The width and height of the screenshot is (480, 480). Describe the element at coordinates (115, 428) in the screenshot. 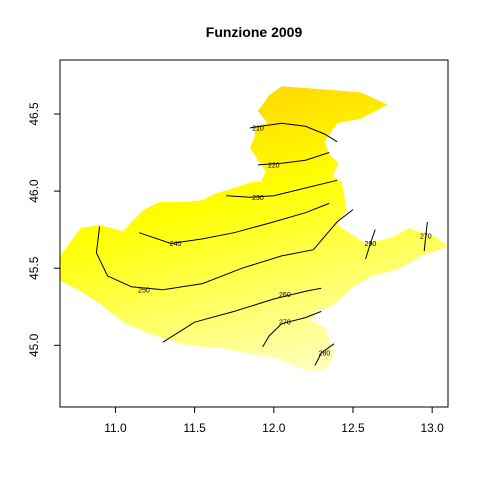

I see `x-tick-label-0: 11.0` at that location.